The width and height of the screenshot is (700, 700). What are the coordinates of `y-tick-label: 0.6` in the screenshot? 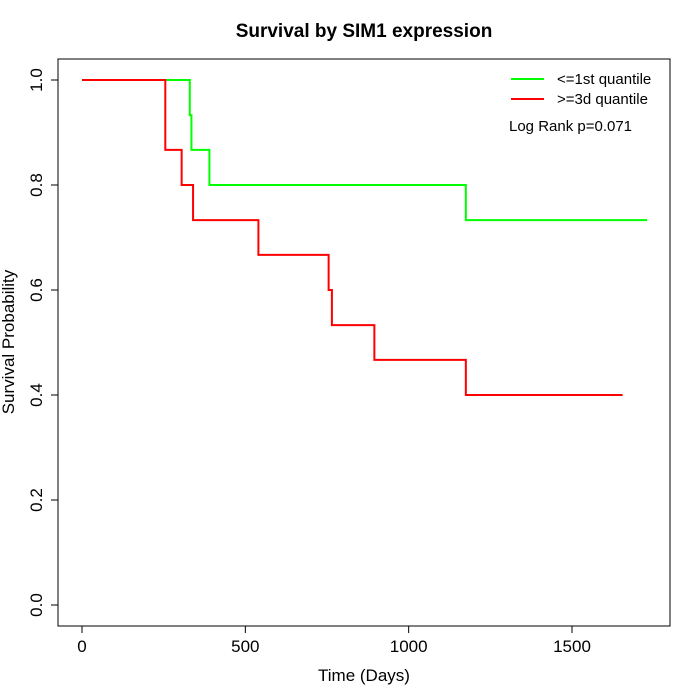 It's located at (36, 290).